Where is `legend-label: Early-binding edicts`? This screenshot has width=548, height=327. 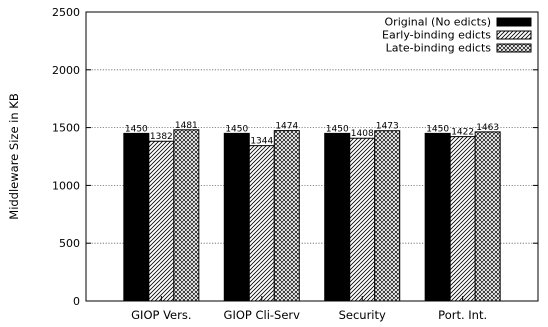
legend-label: Early-binding edicts is located at coordinates (436, 35).